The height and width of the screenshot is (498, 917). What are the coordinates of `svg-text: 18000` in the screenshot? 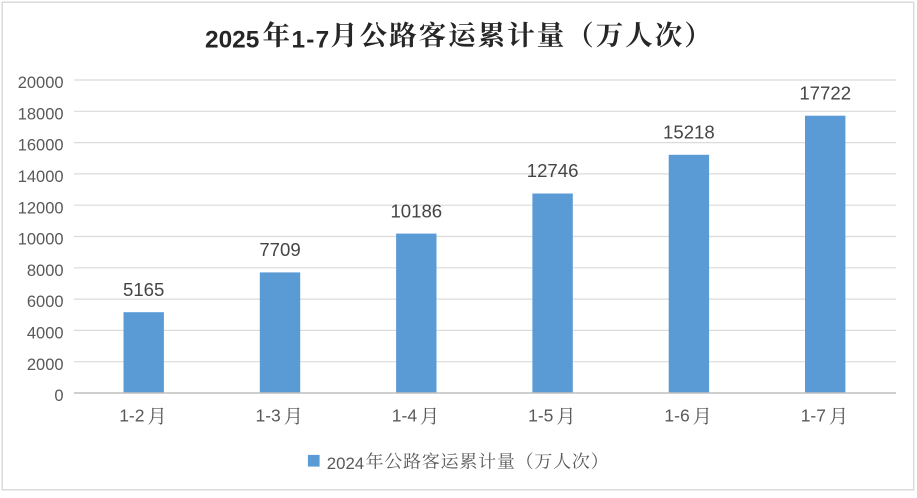 It's located at (41, 114).